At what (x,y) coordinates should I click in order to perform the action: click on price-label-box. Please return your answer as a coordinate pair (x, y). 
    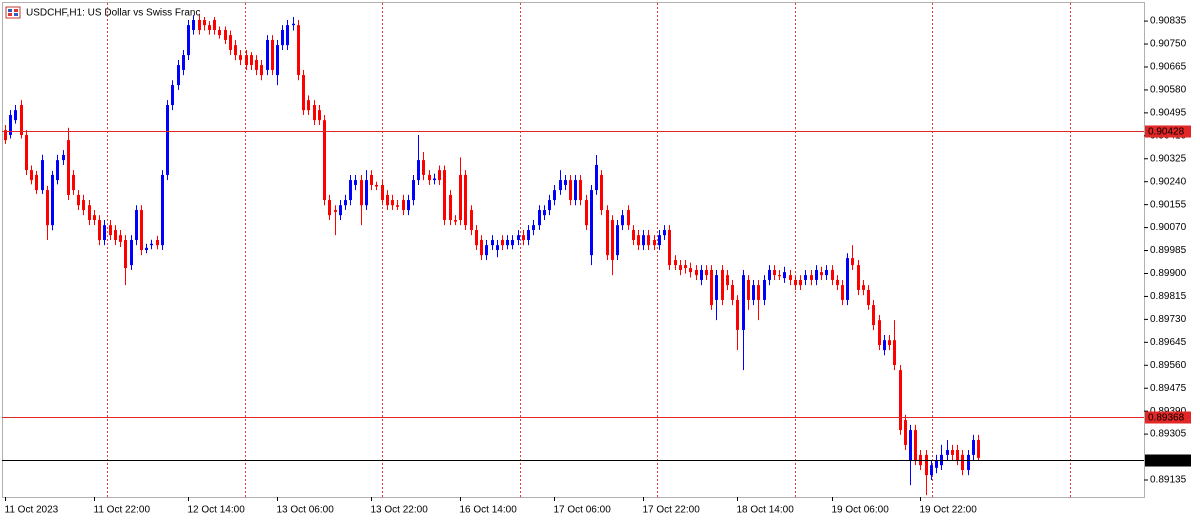
    Looking at the image, I should click on (1168, 460).